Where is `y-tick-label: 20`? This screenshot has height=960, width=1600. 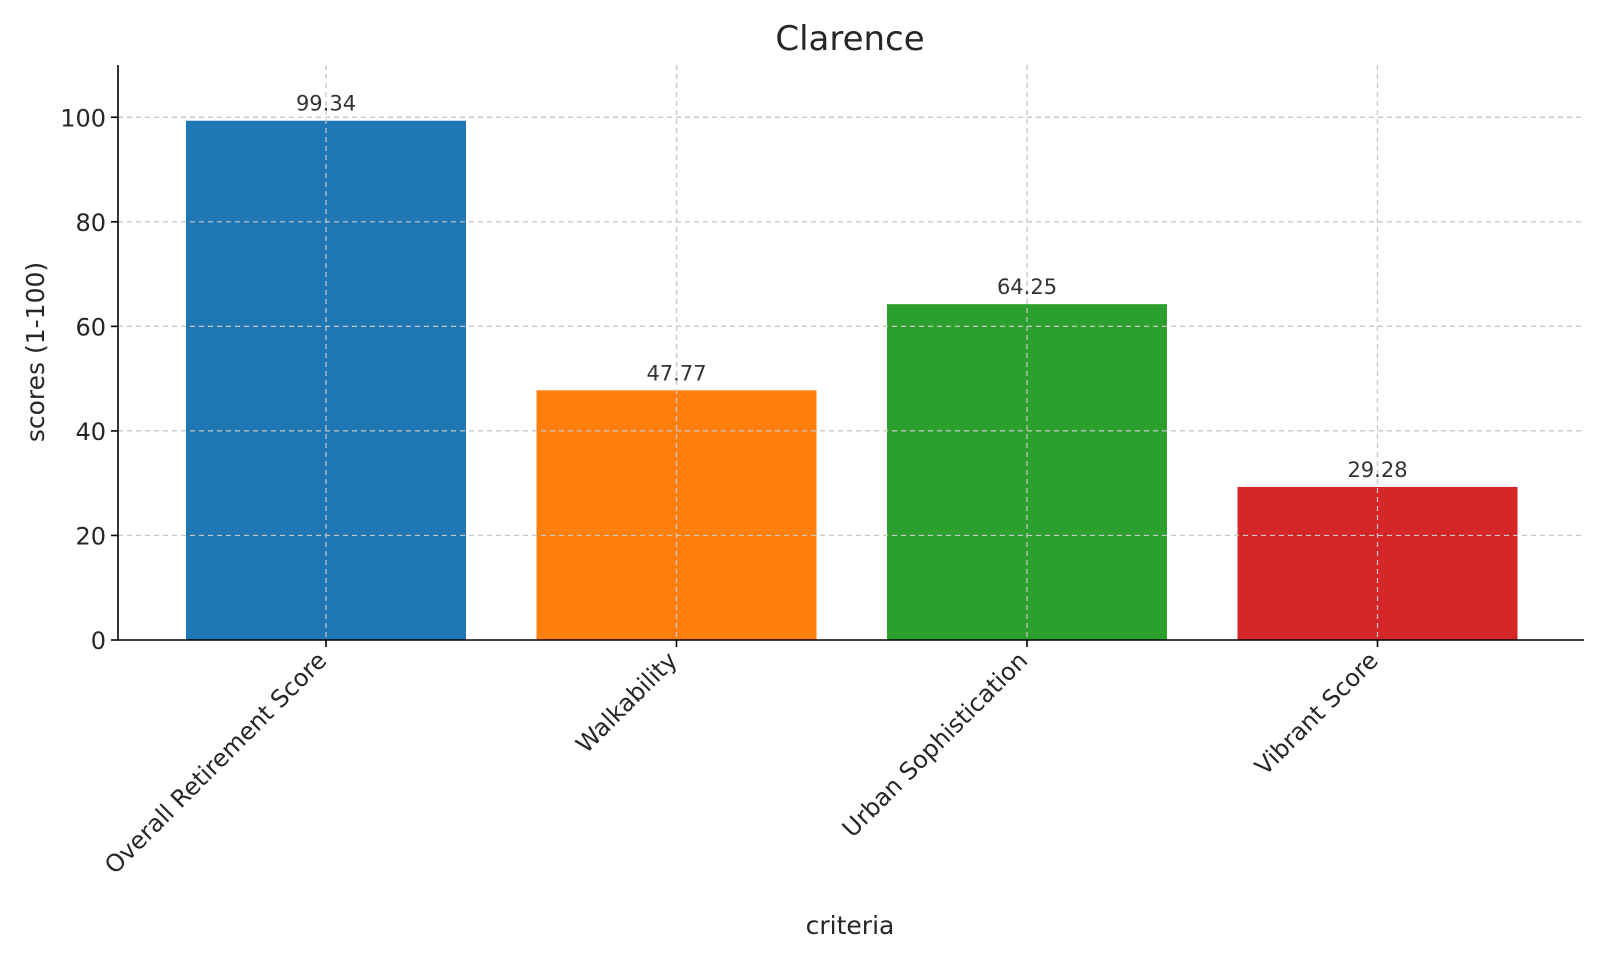 y-tick-label: 20 is located at coordinates (90, 536).